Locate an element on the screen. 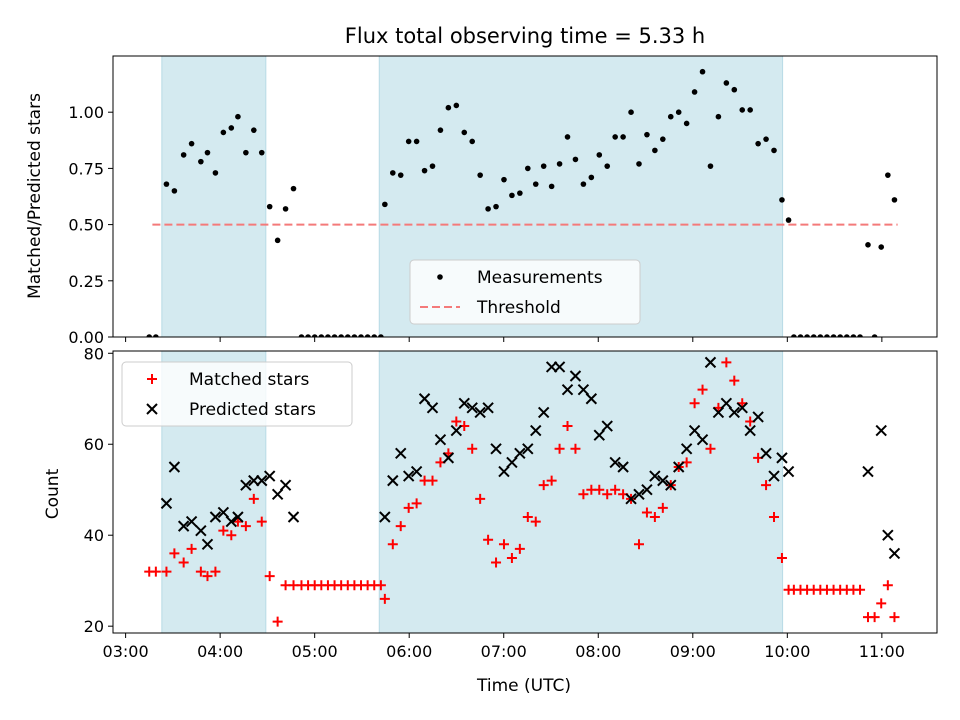 The height and width of the screenshot is (720, 960). y-tick-label: 1.00 is located at coordinates (86, 112).